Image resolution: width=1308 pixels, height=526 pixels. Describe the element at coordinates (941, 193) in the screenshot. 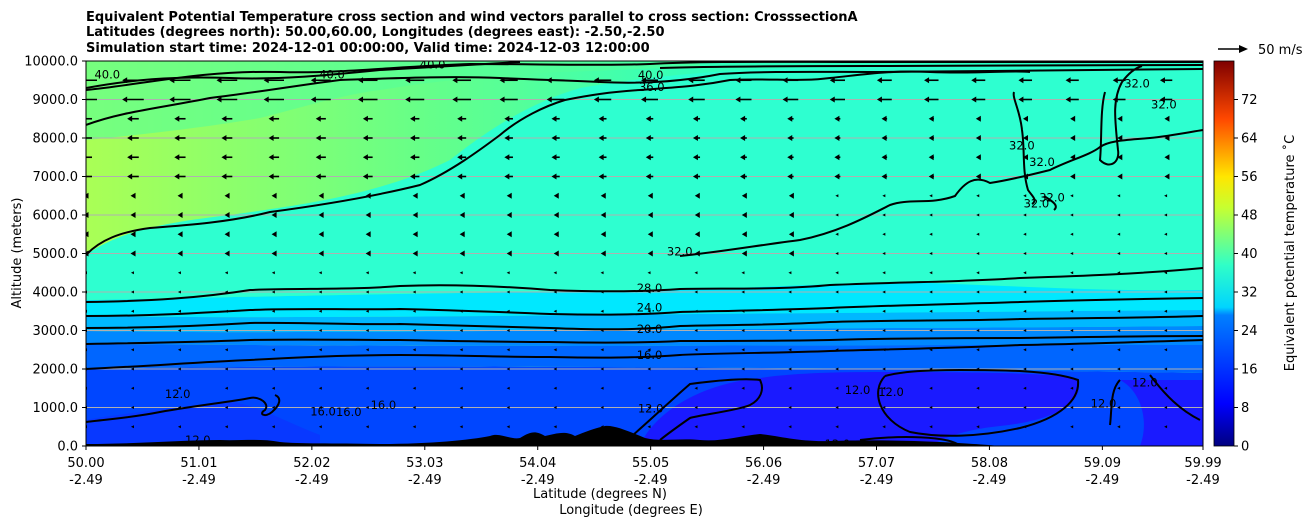

I see `contour-32-lower` at that location.